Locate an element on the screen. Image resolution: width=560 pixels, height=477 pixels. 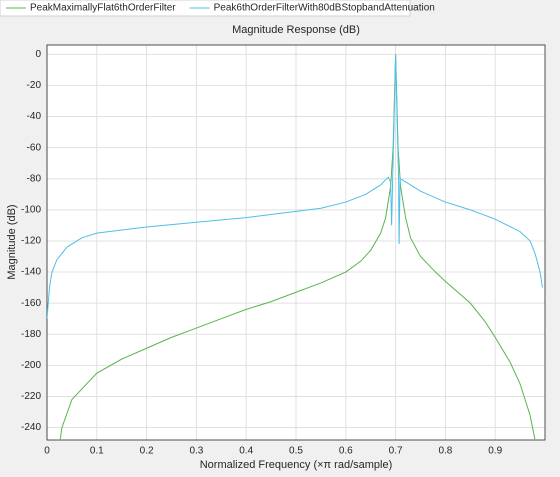
y-tick-label: -140 is located at coordinates (31, 272).